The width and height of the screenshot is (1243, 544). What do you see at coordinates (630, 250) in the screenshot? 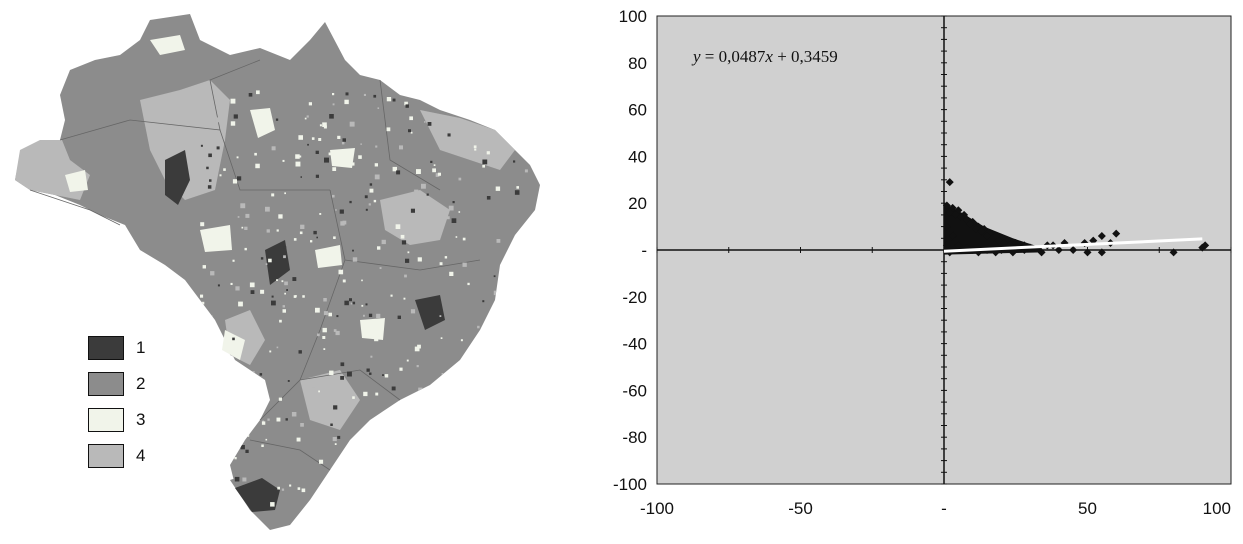
I see `y-axis-ticks: 100 80 60 40 20 - -20 -40 -60 -80 -100` at bounding box center [630, 250].